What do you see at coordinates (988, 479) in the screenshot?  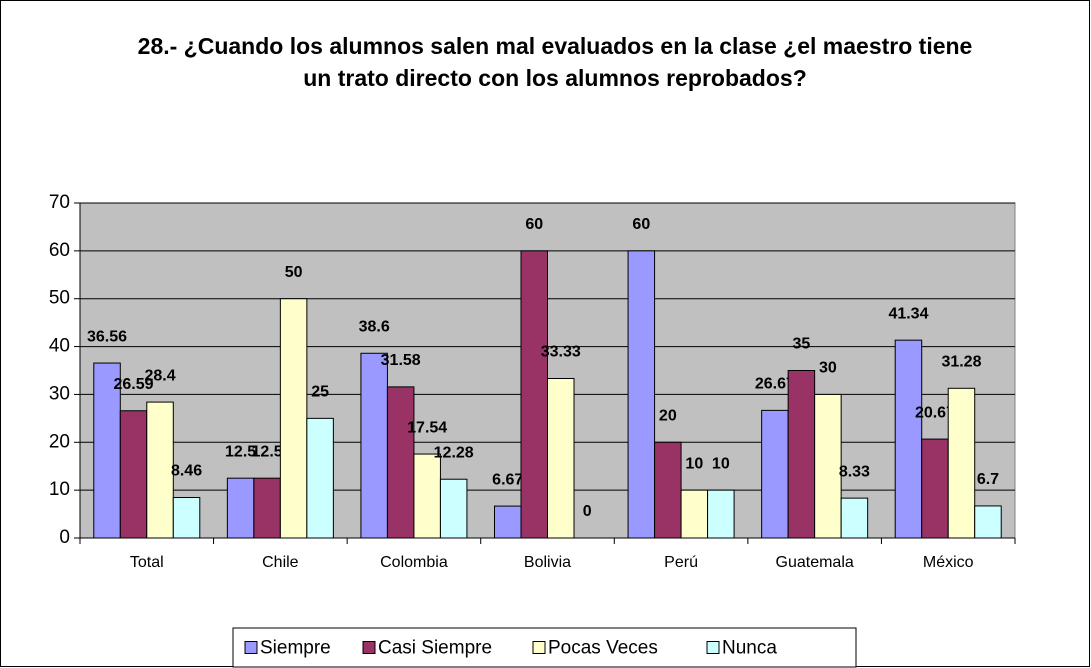 I see `data-label: 6.7` at bounding box center [988, 479].